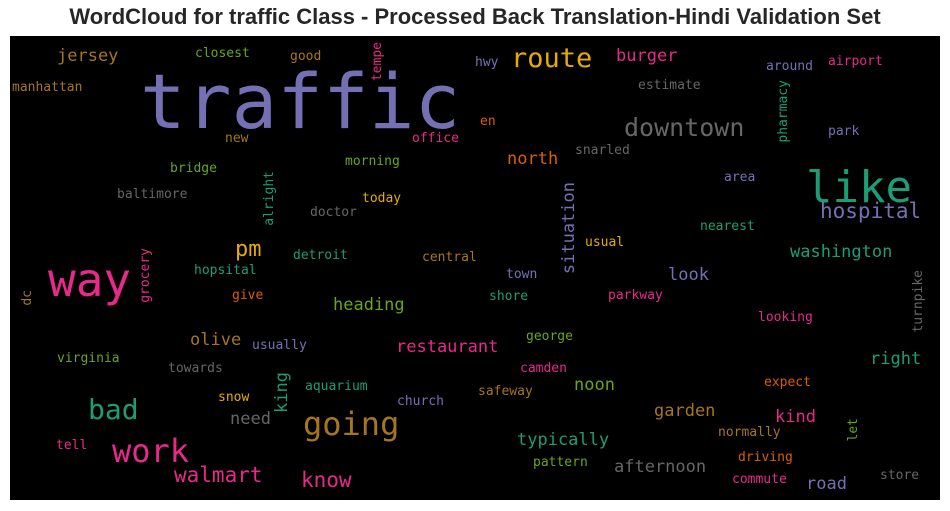 The image size is (950, 511). Describe the element at coordinates (521, 274) in the screenshot. I see `word-town: town` at that location.